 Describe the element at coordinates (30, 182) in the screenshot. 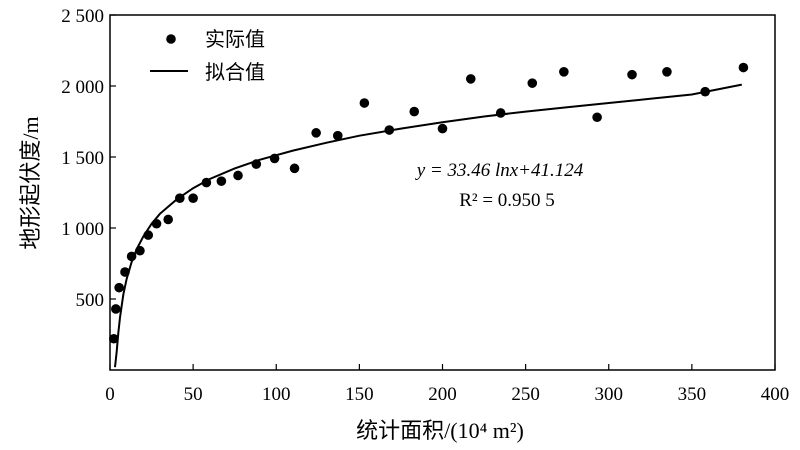

I see `y-axis-title: 地形起伏度/m` at that location.